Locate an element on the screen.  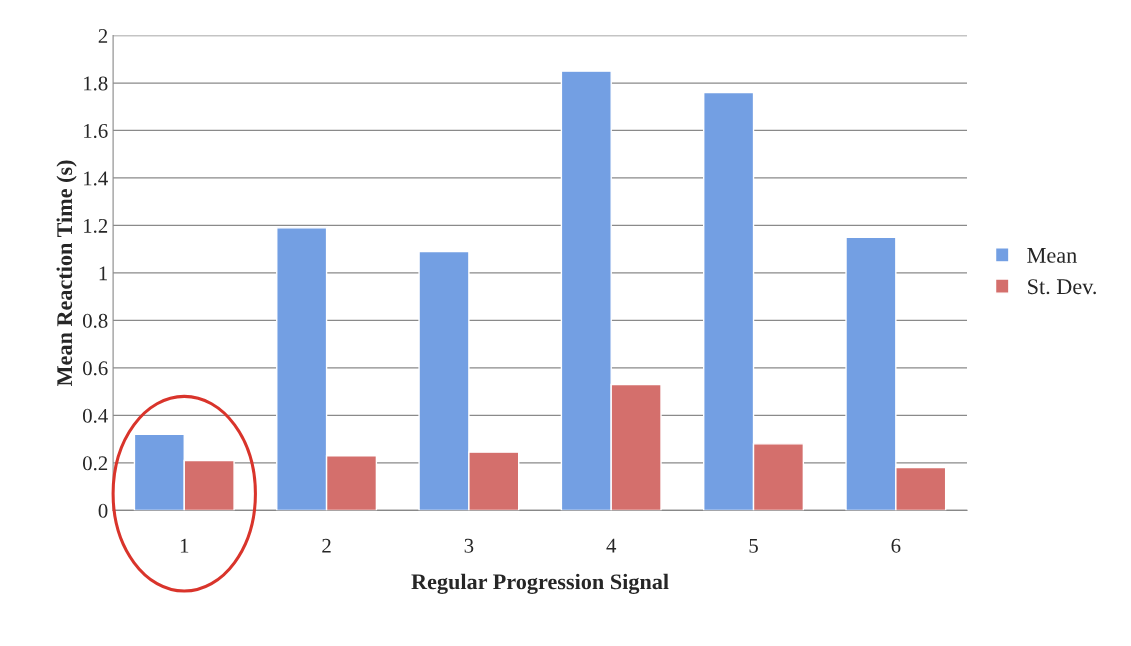
x-tick-label: 3 is located at coordinates (469, 545).